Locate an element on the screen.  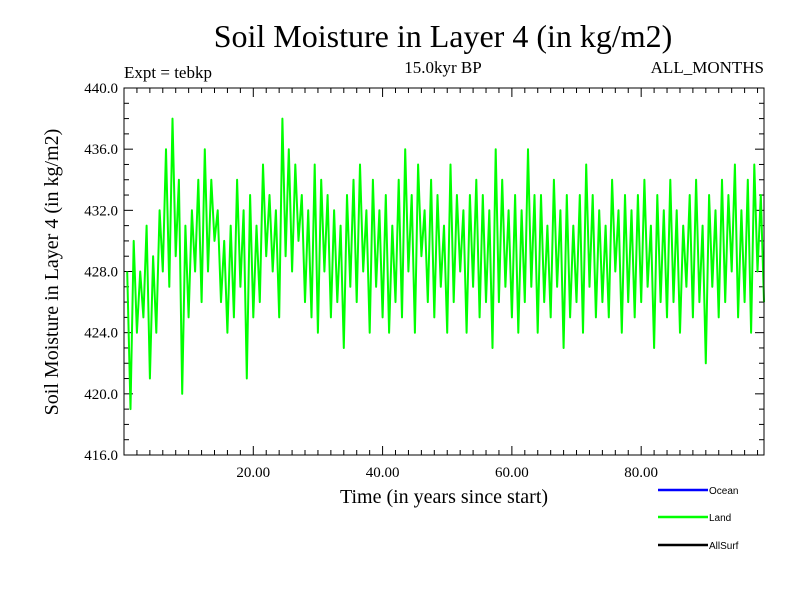
y-tick-label: 428.0 is located at coordinates (101, 273).